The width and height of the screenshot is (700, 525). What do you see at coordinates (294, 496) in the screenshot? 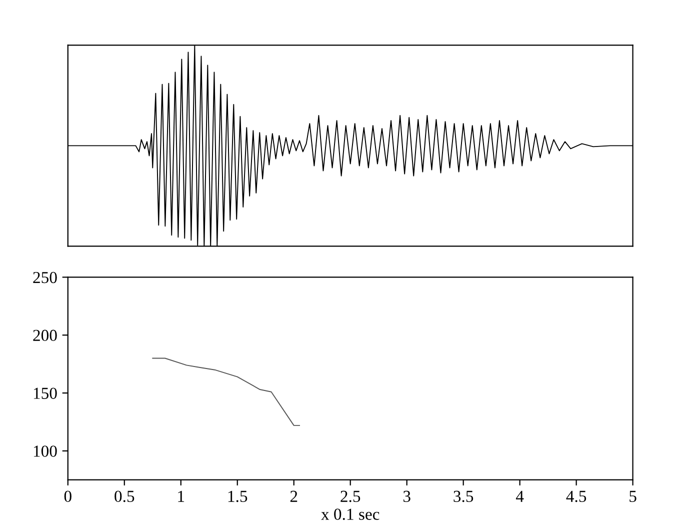
I see `x-tick-label: 2` at bounding box center [294, 496].